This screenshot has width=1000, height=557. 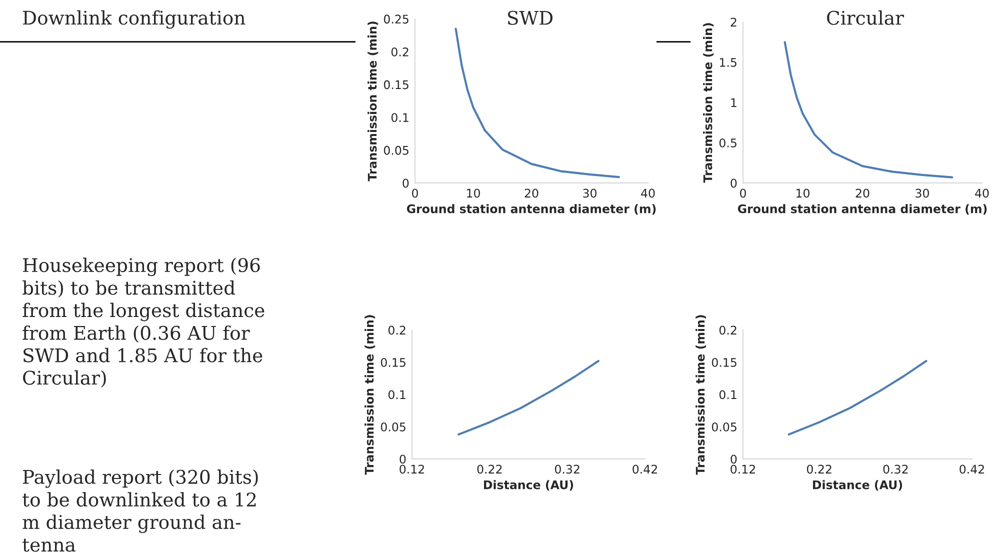 I want to click on chart-title: Circular, so click(x=865, y=17).